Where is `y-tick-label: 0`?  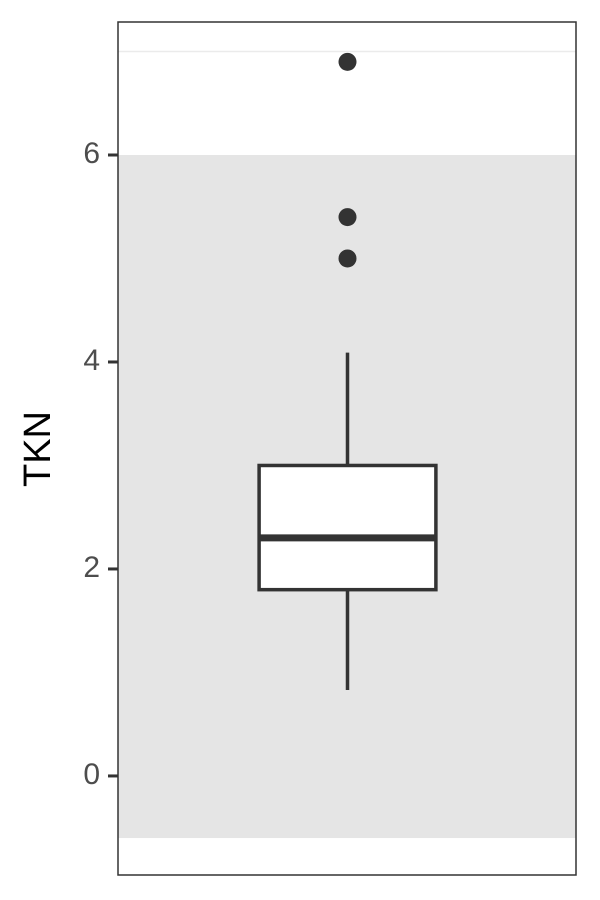 y-tick-label: 0 is located at coordinates (91, 774).